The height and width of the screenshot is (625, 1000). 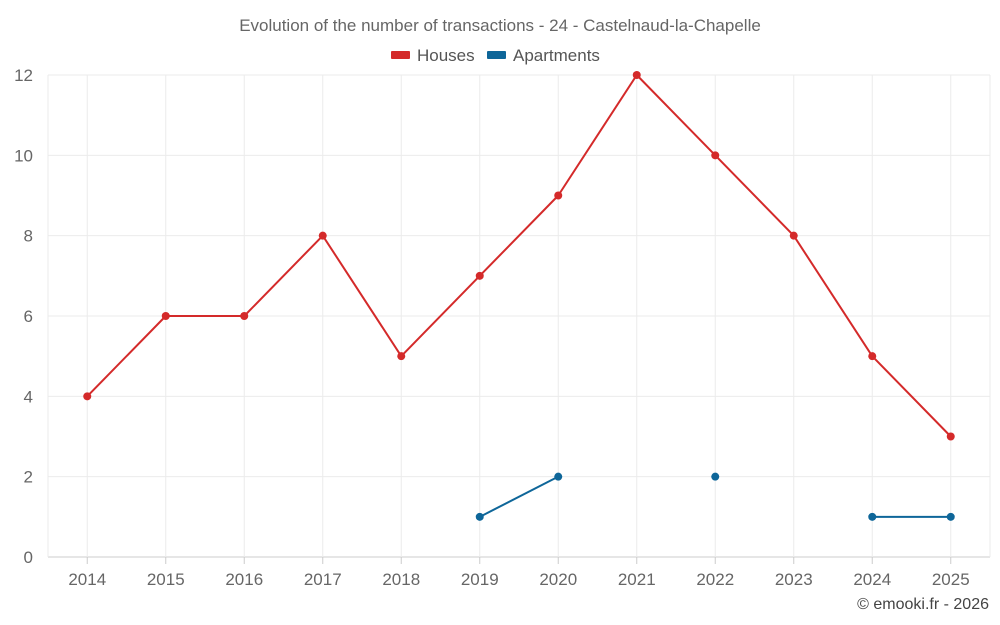 What do you see at coordinates (446, 55) in the screenshot?
I see `legend-label-houses: Houses` at bounding box center [446, 55].